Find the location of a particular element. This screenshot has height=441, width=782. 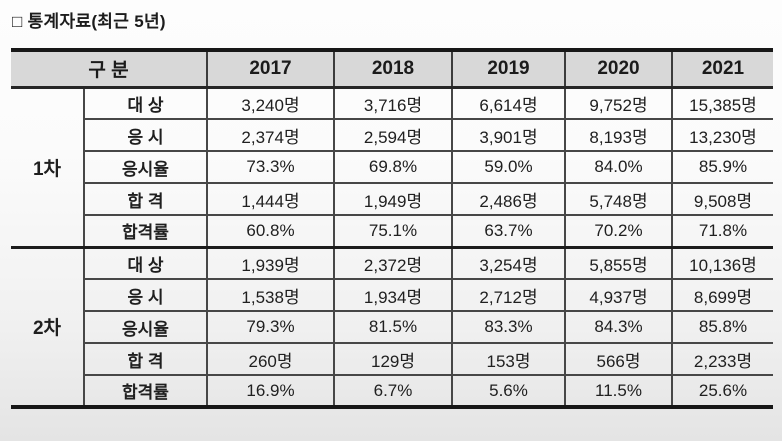

table-cell: 16.9% is located at coordinates (270, 390).